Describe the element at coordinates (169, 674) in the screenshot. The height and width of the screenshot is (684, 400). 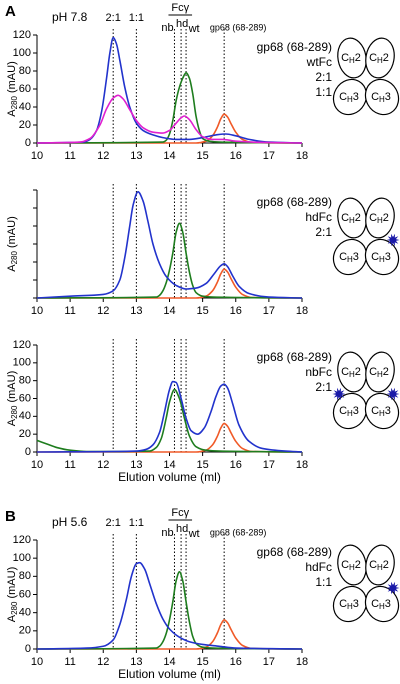
I see `x-axis-label: Elution volume (ml)` at that location.